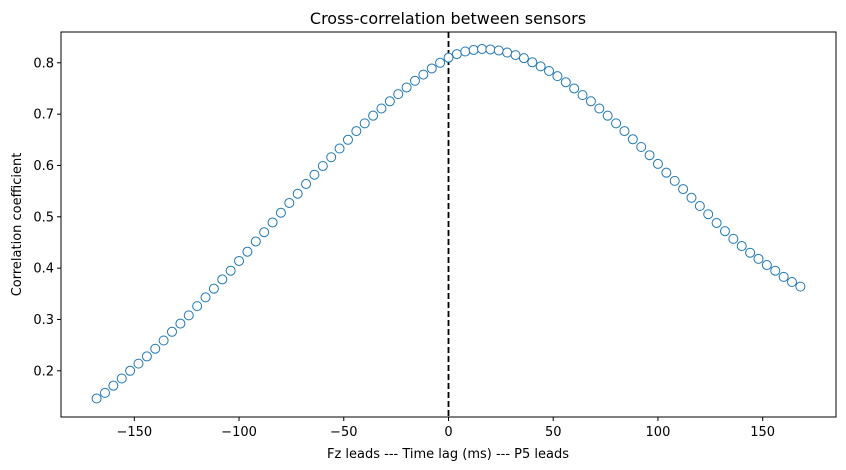 The width and height of the screenshot is (846, 470). What do you see at coordinates (762, 432) in the screenshot?
I see `x-tick-label: 150` at bounding box center [762, 432].